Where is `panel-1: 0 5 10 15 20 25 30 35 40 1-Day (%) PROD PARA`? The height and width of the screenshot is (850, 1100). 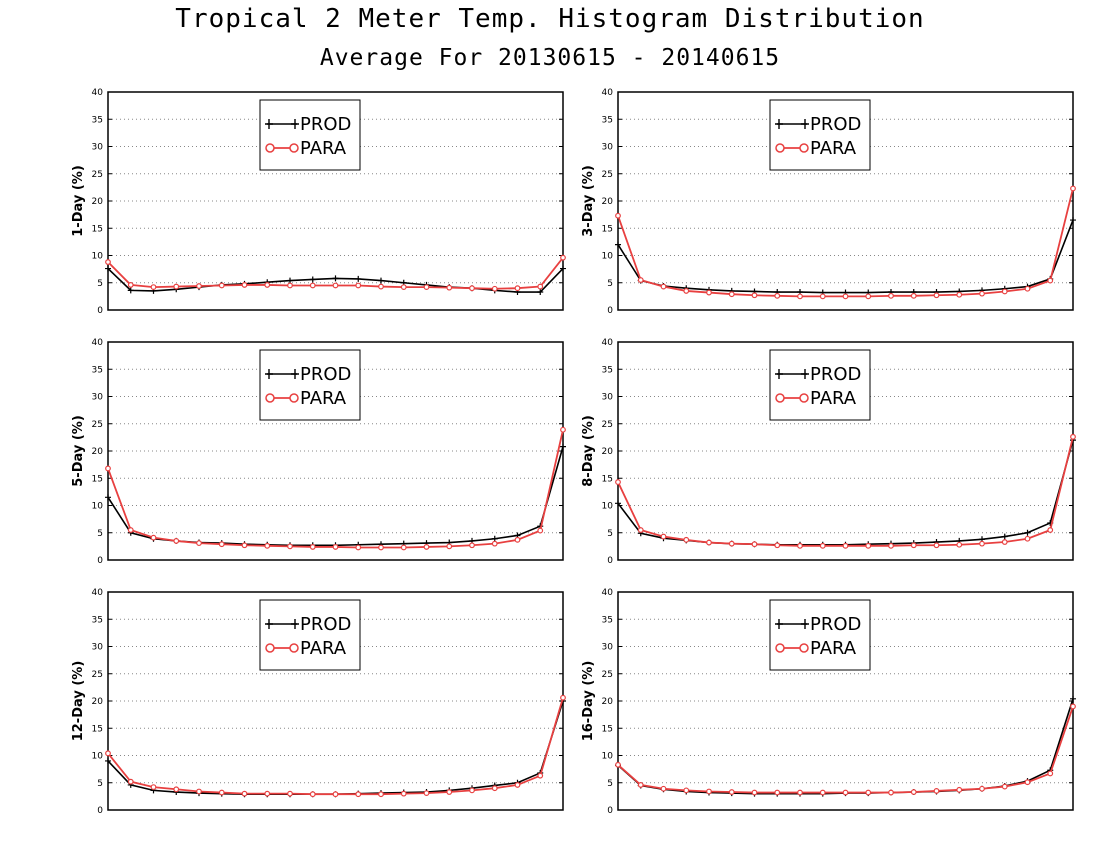 panel-1: 0 5 10 15 20 25 30 35 40 1-Day (%) PROD PARA is located at coordinates (318, 202).